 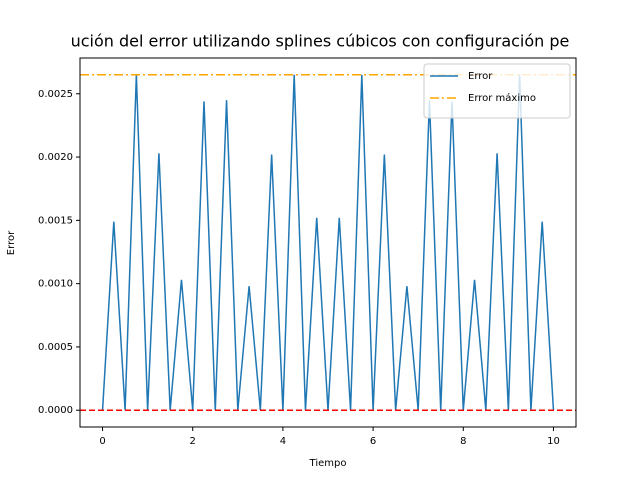 I want to click on legend-box, so click(x=497, y=91).